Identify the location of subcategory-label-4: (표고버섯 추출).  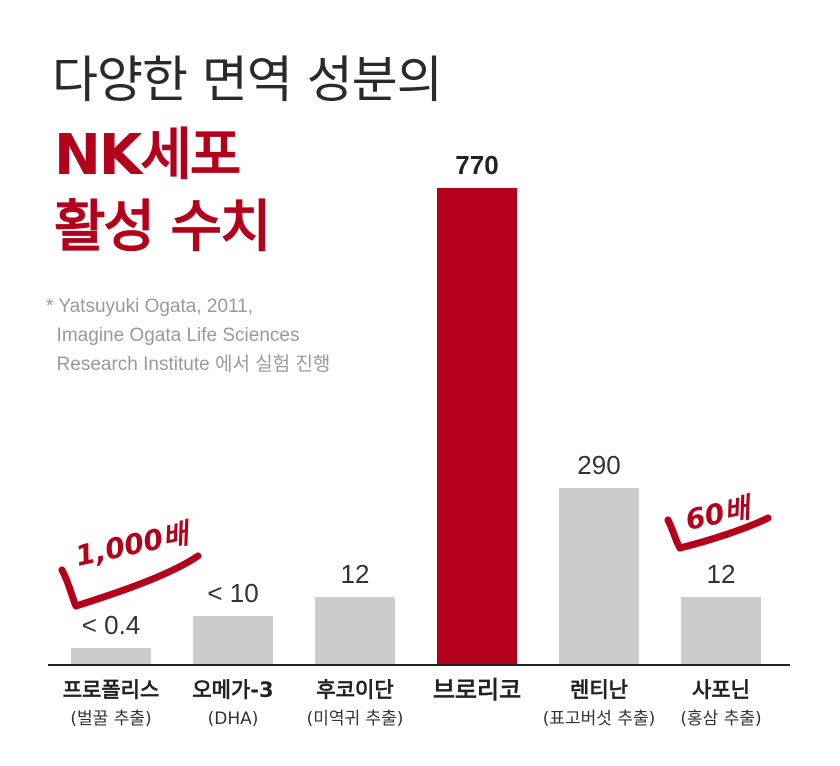
(599, 719).